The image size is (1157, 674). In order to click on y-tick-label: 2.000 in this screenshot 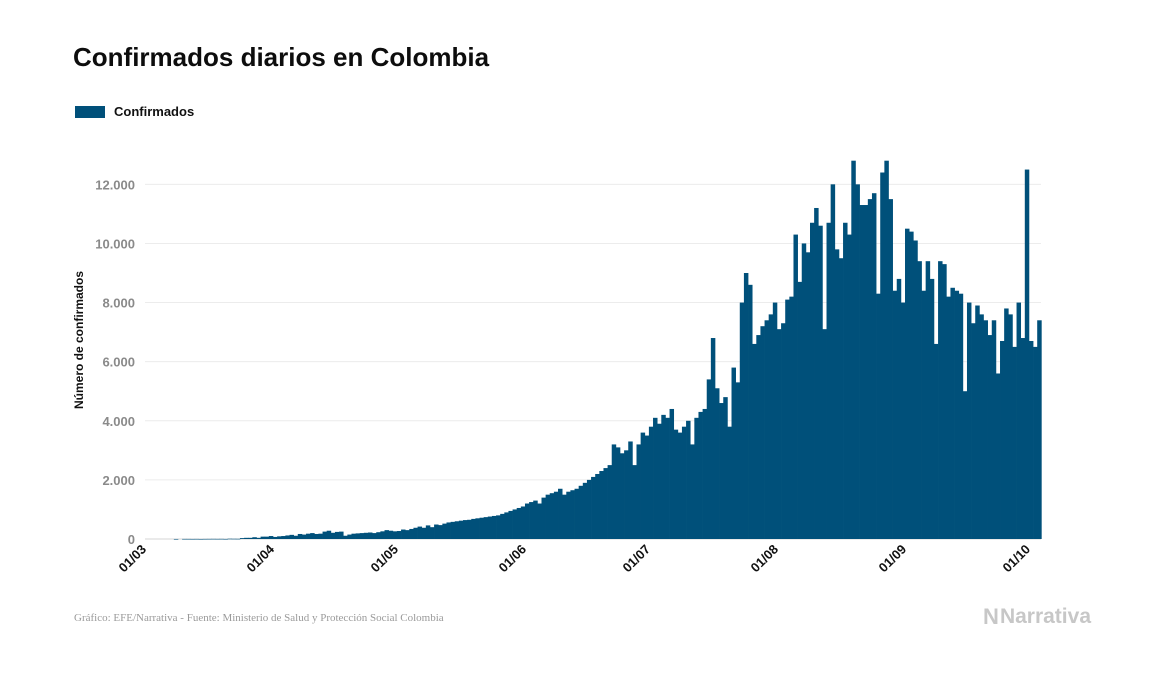, I will do `click(118, 480)`.